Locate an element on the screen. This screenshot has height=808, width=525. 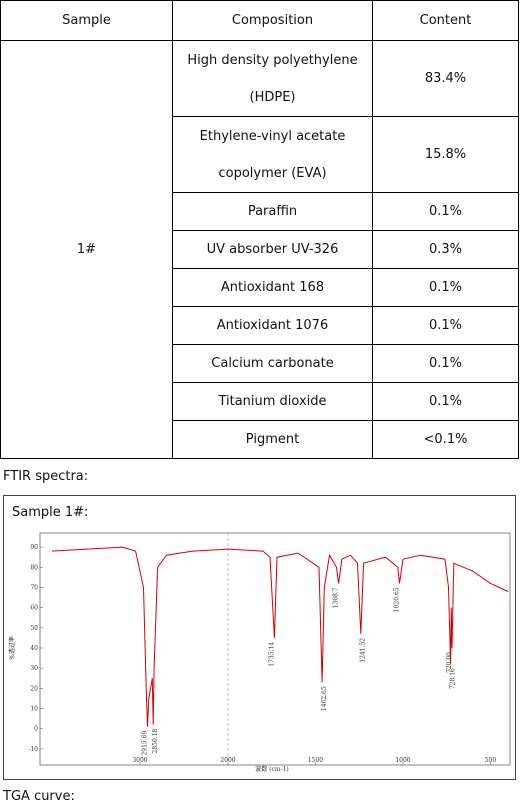
y-tick-label: 10 is located at coordinates (34, 709).